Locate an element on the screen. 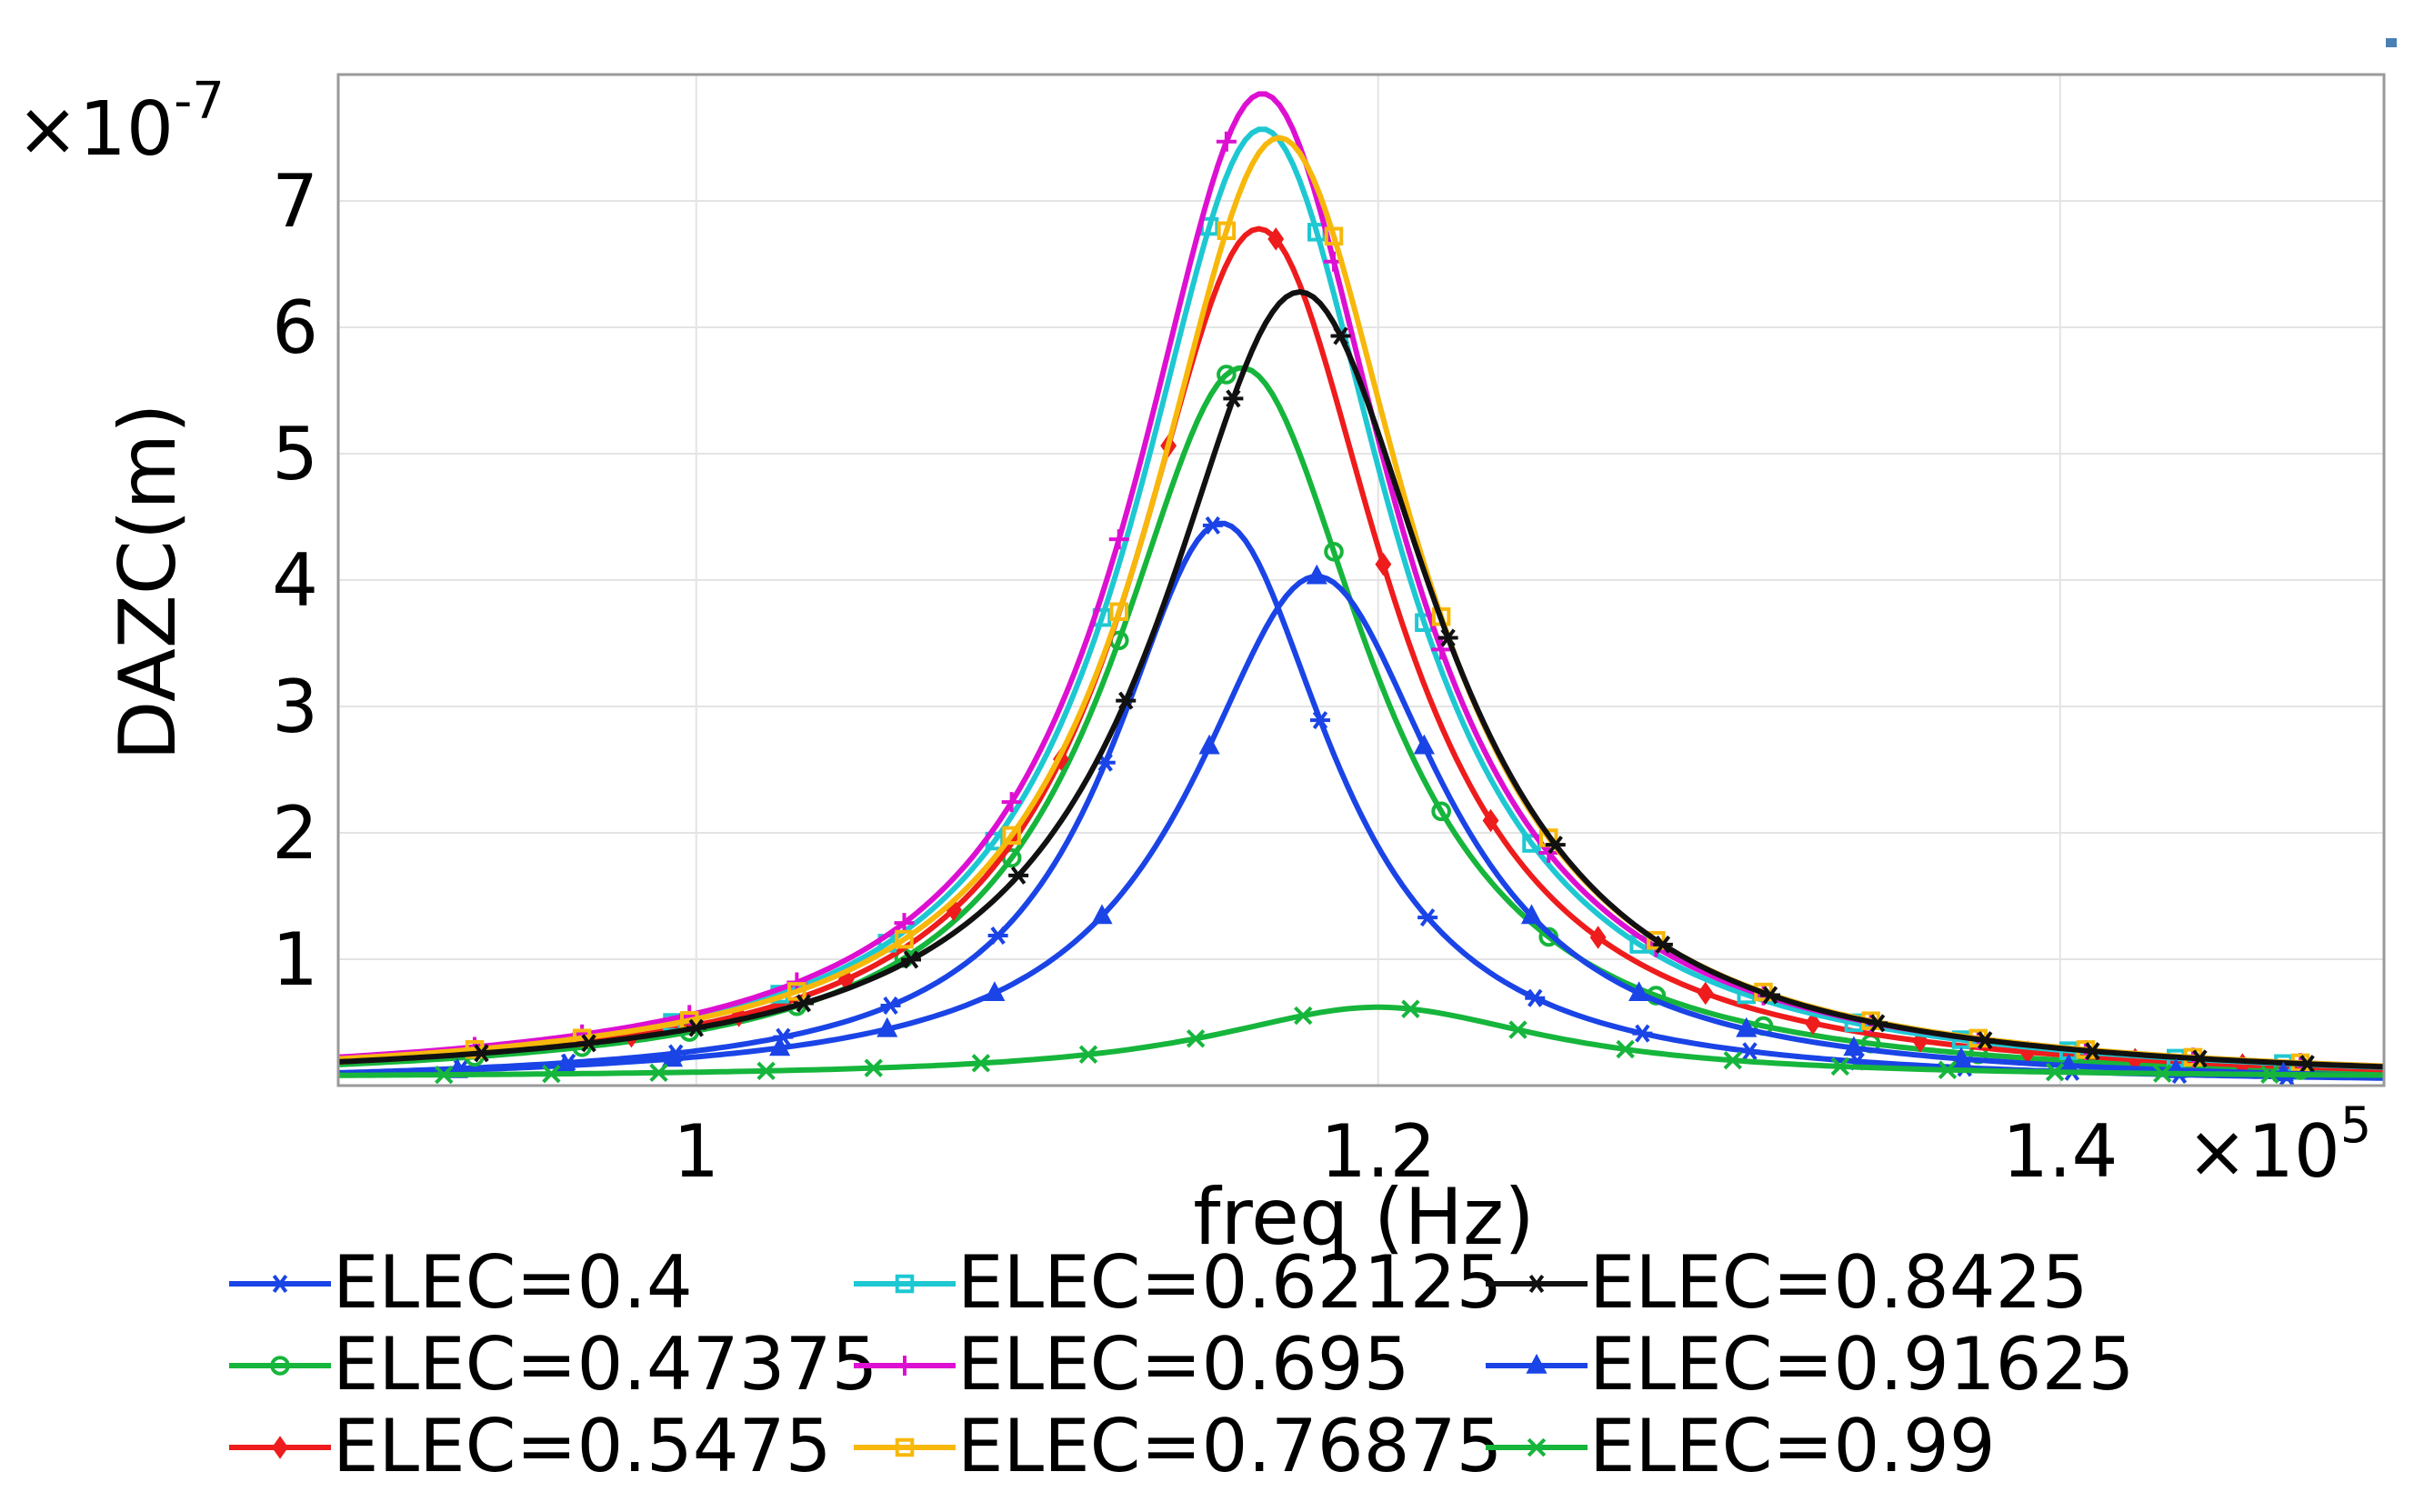 The height and width of the screenshot is (1512, 2414). legend-entry: ELEC=0.76875 is located at coordinates (1178, 1446).